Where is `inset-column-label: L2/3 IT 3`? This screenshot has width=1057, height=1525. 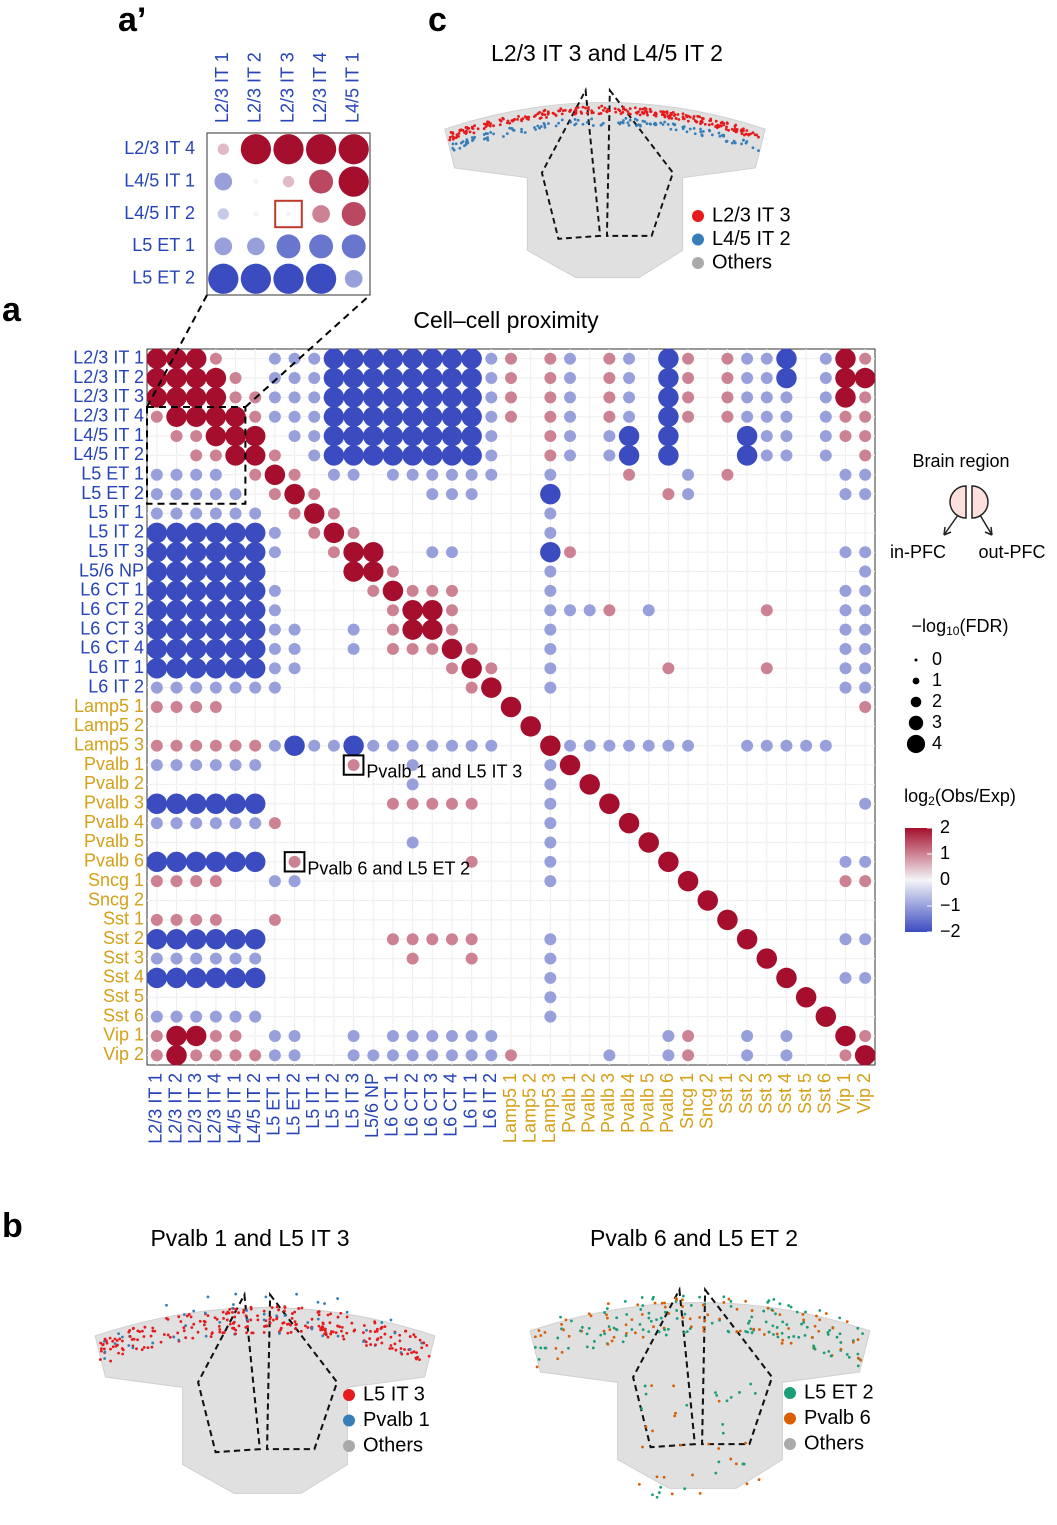 inset-column-label: L2/3 IT 3 is located at coordinates (287, 87).